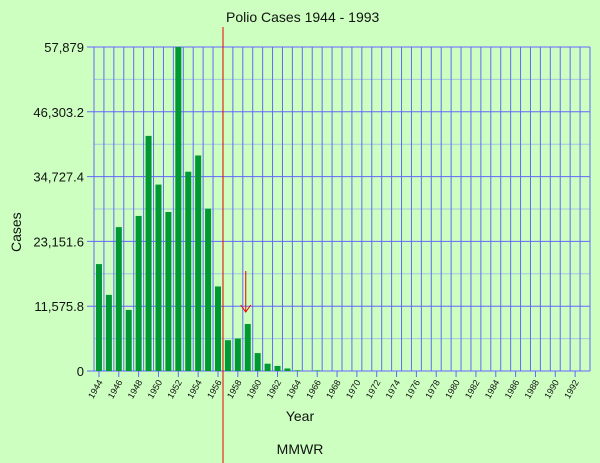 The height and width of the screenshot is (463, 600). I want to click on y-tick-label: 11,575.8, so click(59, 306).